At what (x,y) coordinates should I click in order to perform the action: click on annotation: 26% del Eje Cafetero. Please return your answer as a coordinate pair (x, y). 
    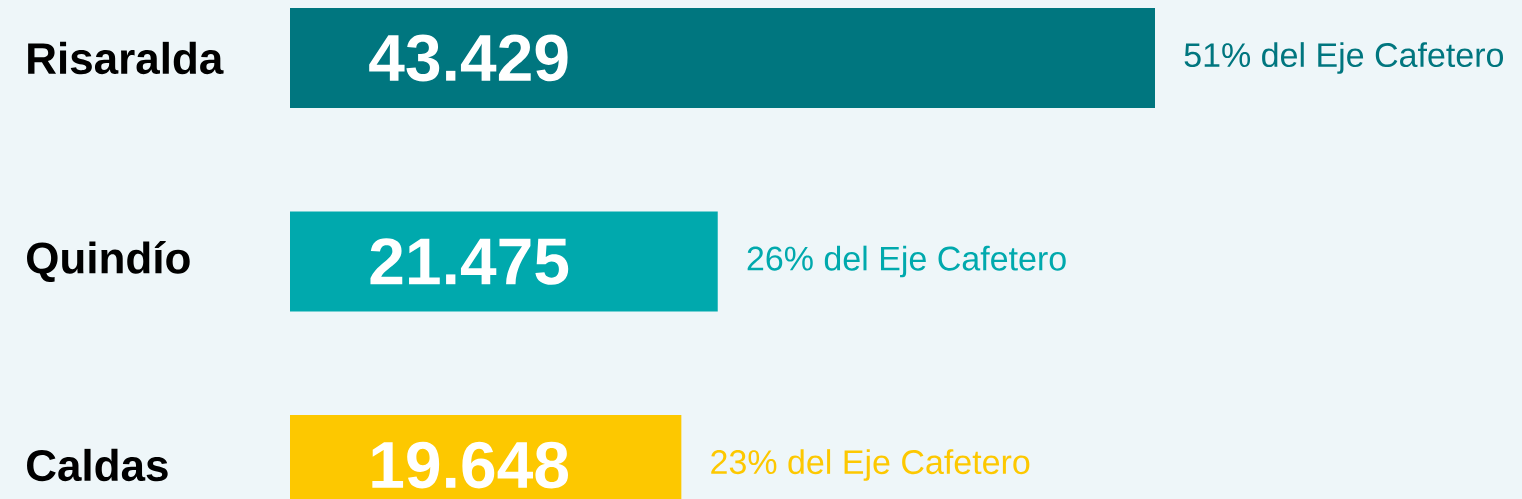
    Looking at the image, I should click on (906, 261).